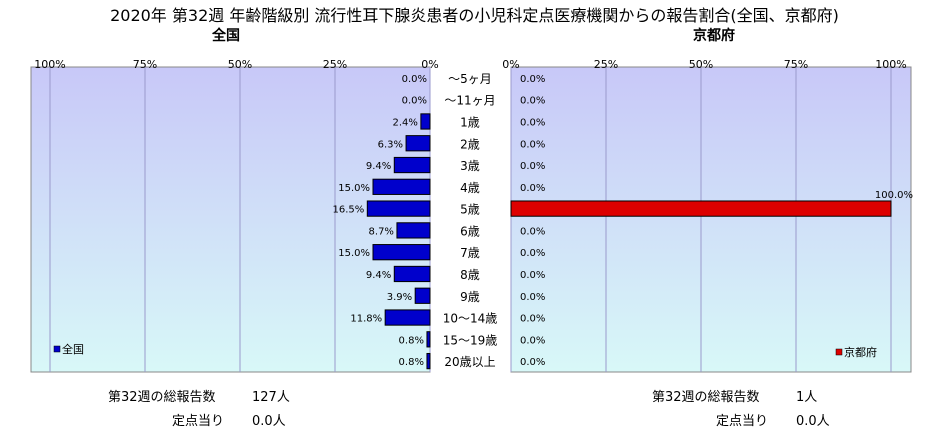 This screenshot has height=433, width=949. I want to click on category-label: 6歳, so click(470, 231).